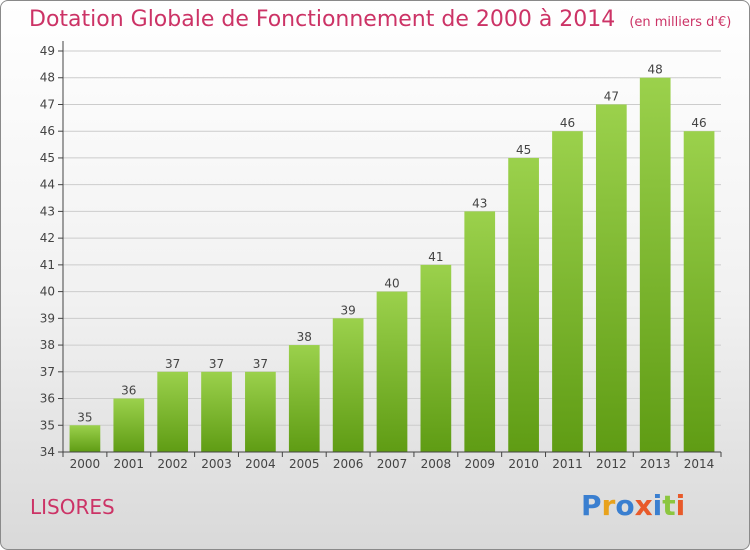 The image size is (750, 550). Describe the element at coordinates (608, 505) in the screenshot. I see `logo-letter: r` at that location.